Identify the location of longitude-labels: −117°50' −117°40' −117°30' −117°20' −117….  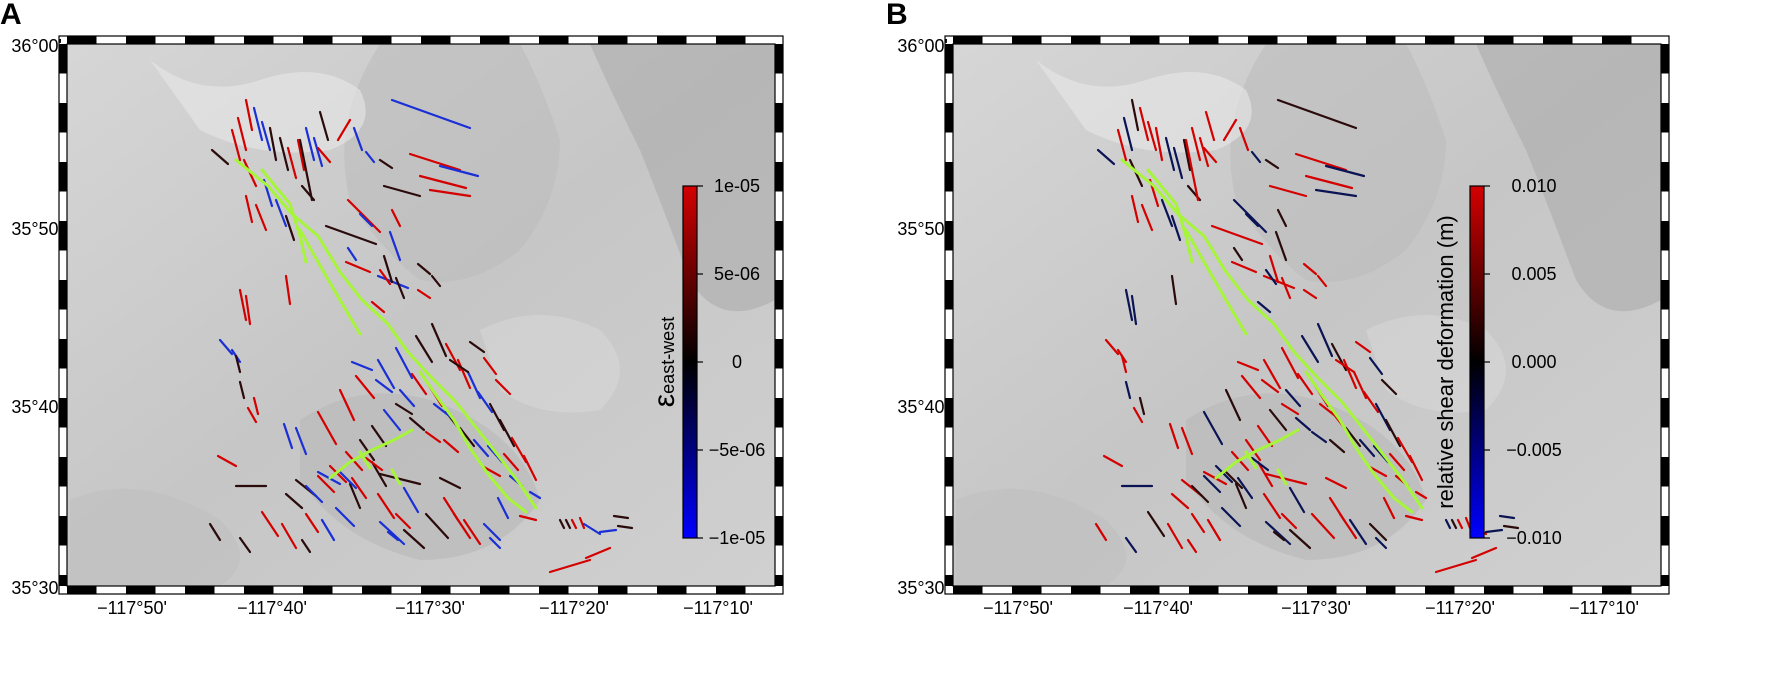
(425, 608).